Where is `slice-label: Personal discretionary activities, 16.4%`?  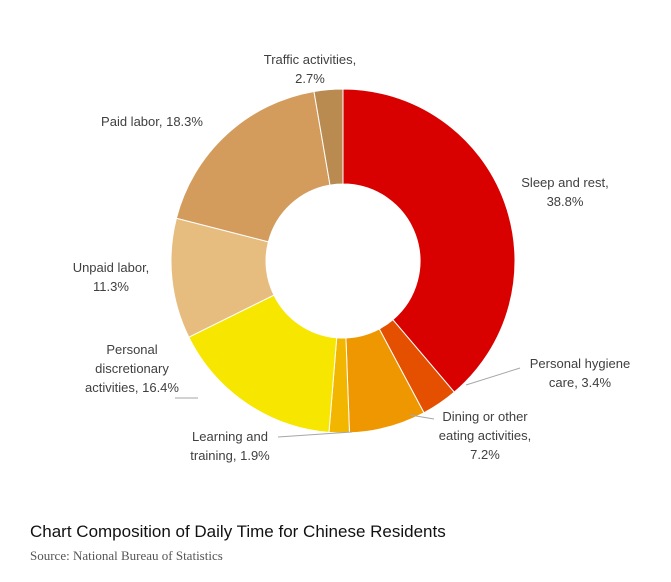 slice-label: Personal discretionary activities, 16.4% is located at coordinates (132, 368).